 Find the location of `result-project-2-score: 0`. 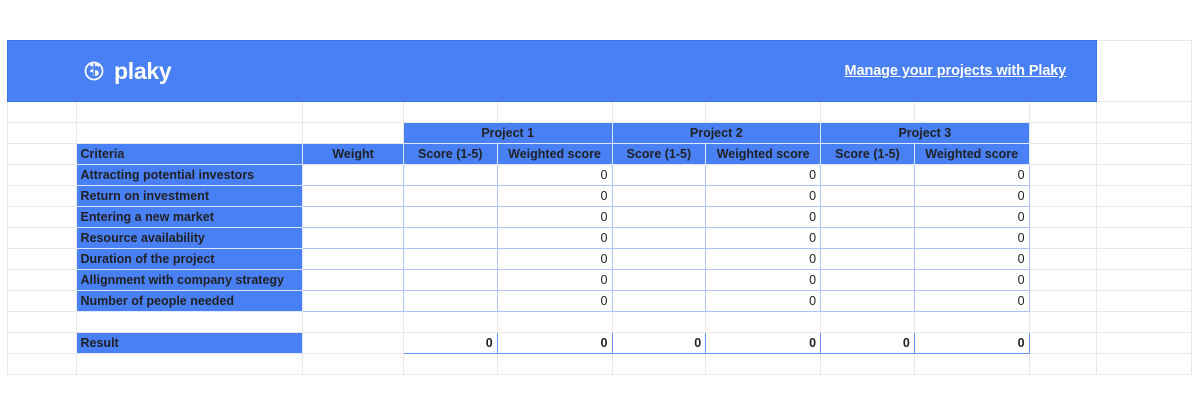

result-project-2-score: 0 is located at coordinates (659, 343).